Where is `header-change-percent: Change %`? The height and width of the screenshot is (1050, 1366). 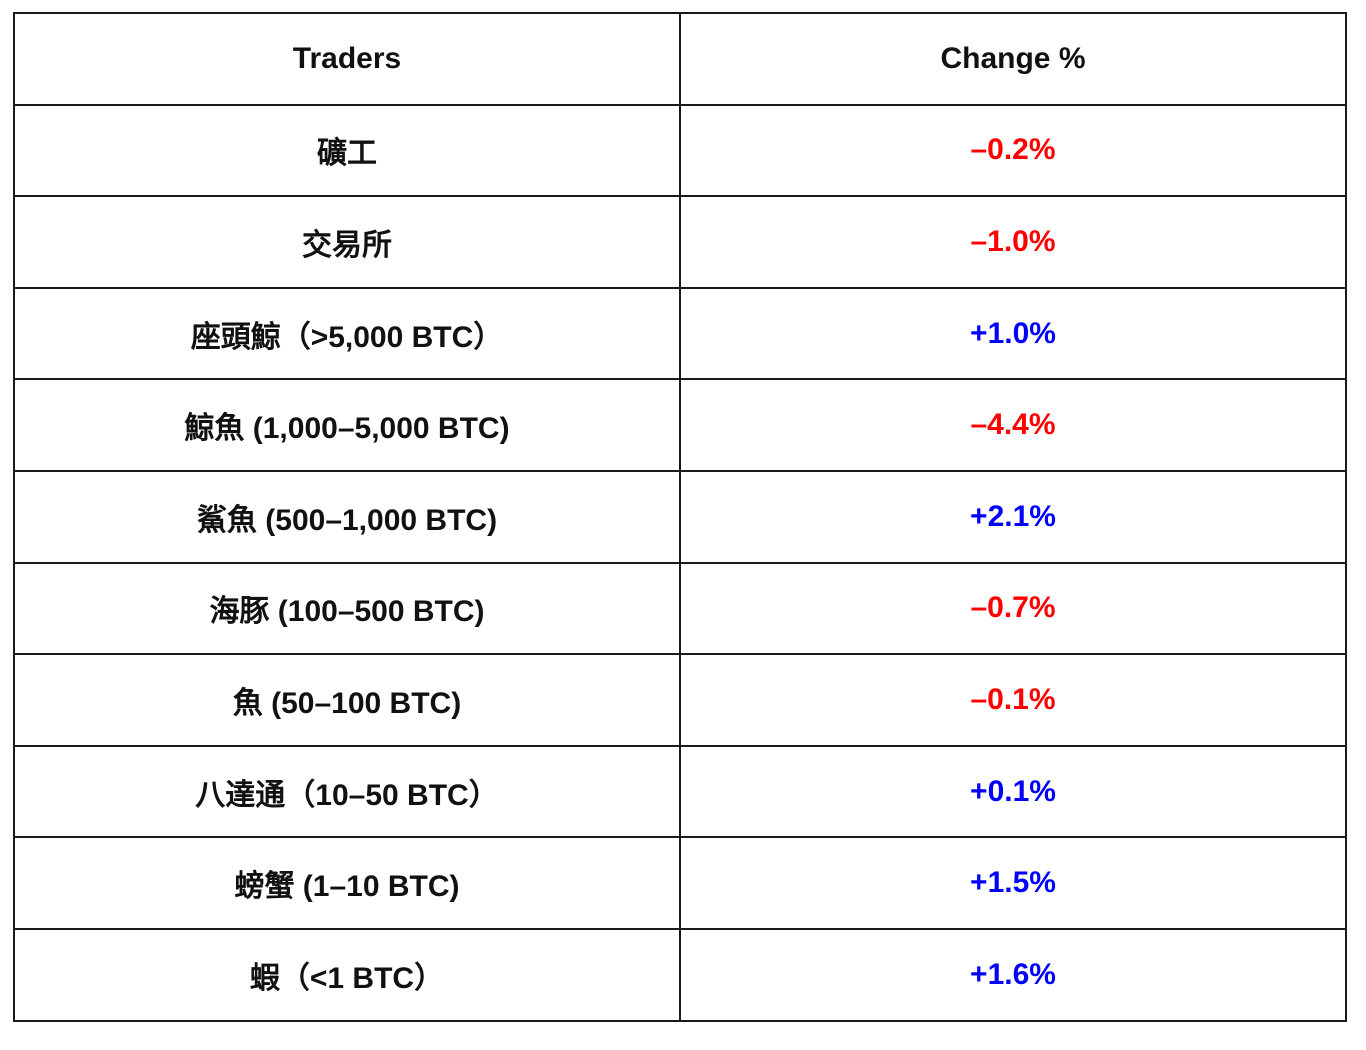
header-change-percent: Change % is located at coordinates (1013, 59).